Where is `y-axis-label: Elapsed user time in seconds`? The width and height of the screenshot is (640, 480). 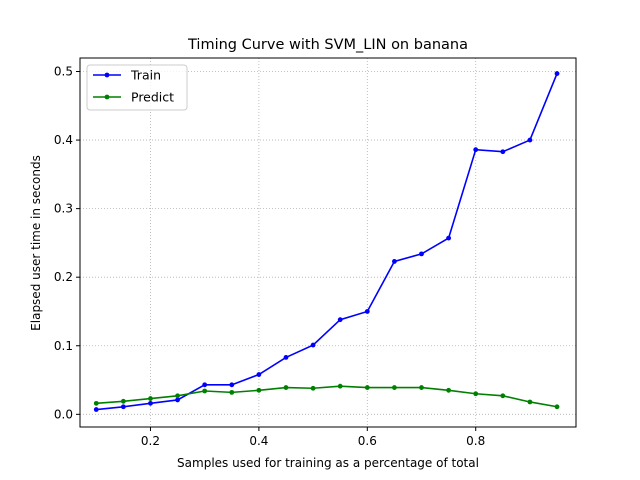 y-axis-label: Elapsed user time in seconds is located at coordinates (36, 243).